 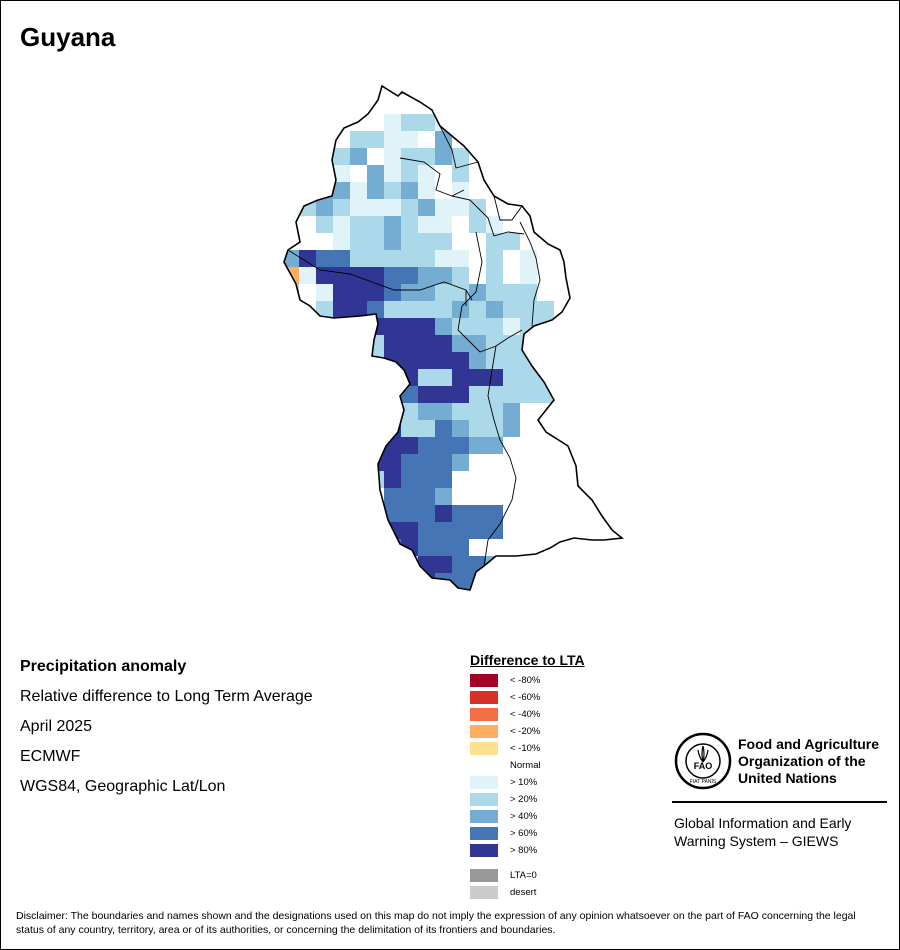 What do you see at coordinates (123, 786) in the screenshot?
I see `map-projection: WGS84, Geographic Lat/Lon` at bounding box center [123, 786].